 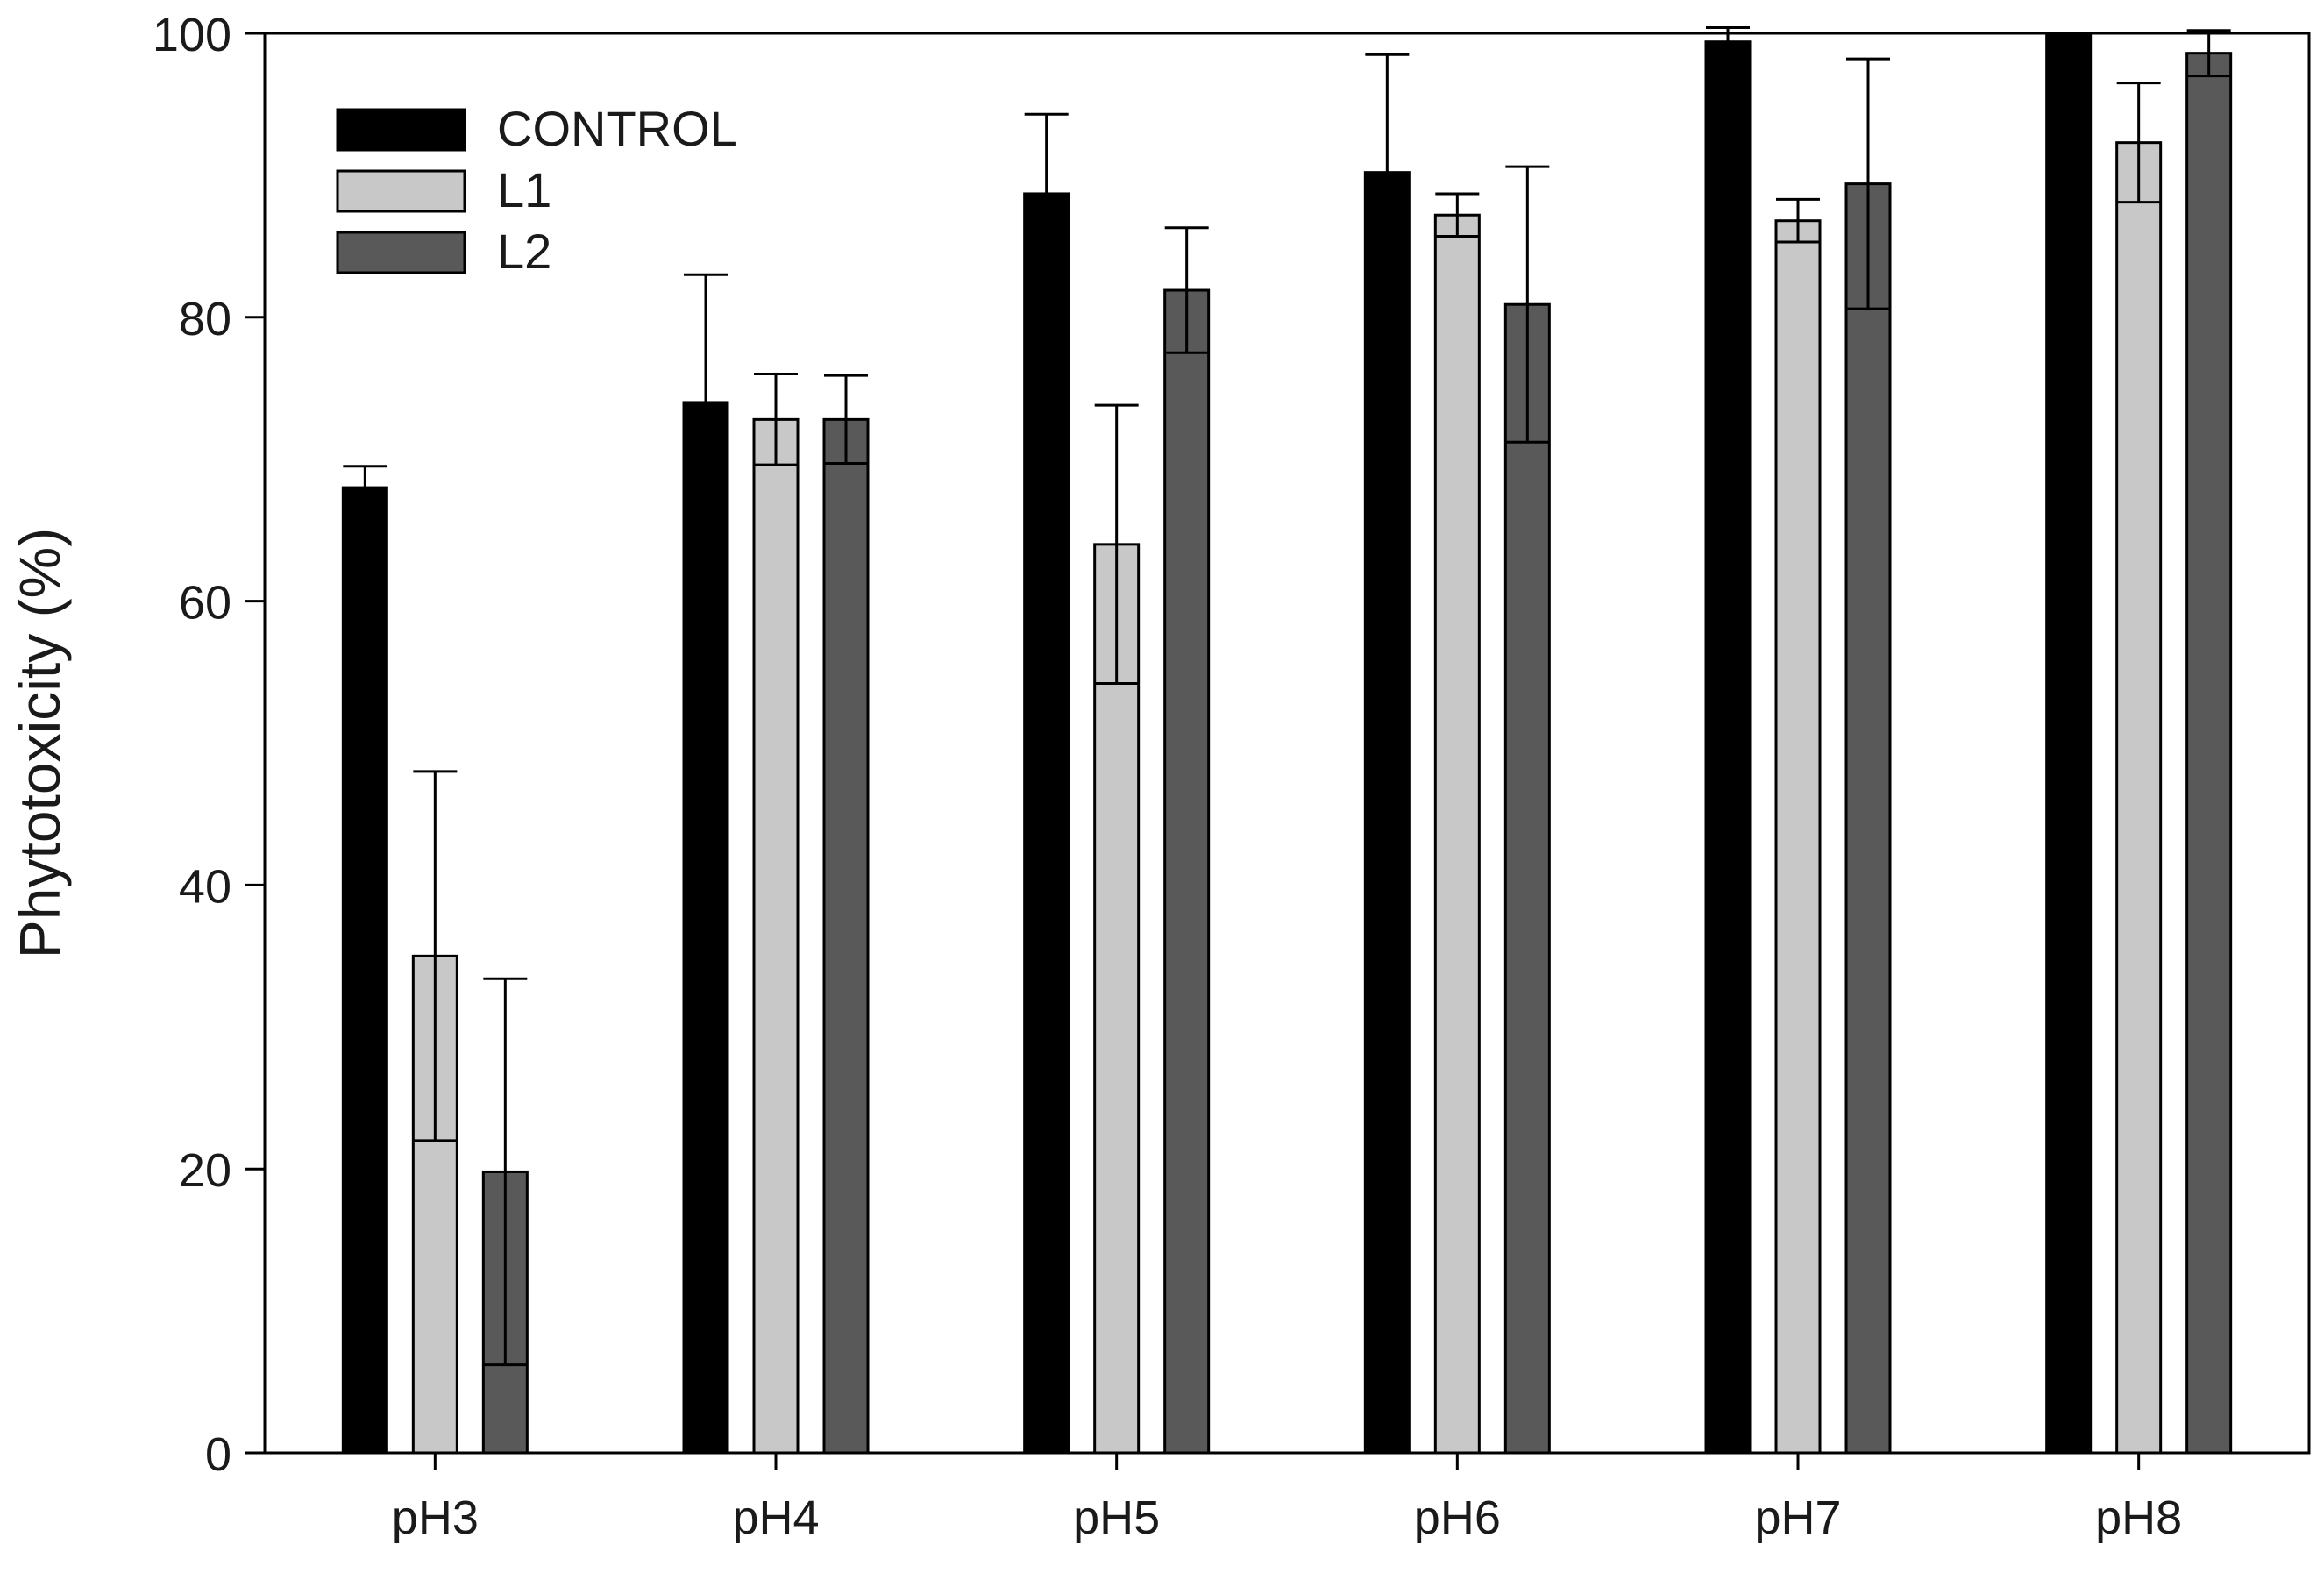 What do you see at coordinates (205, 603) in the screenshot?
I see `y-tick-label: 60` at bounding box center [205, 603].